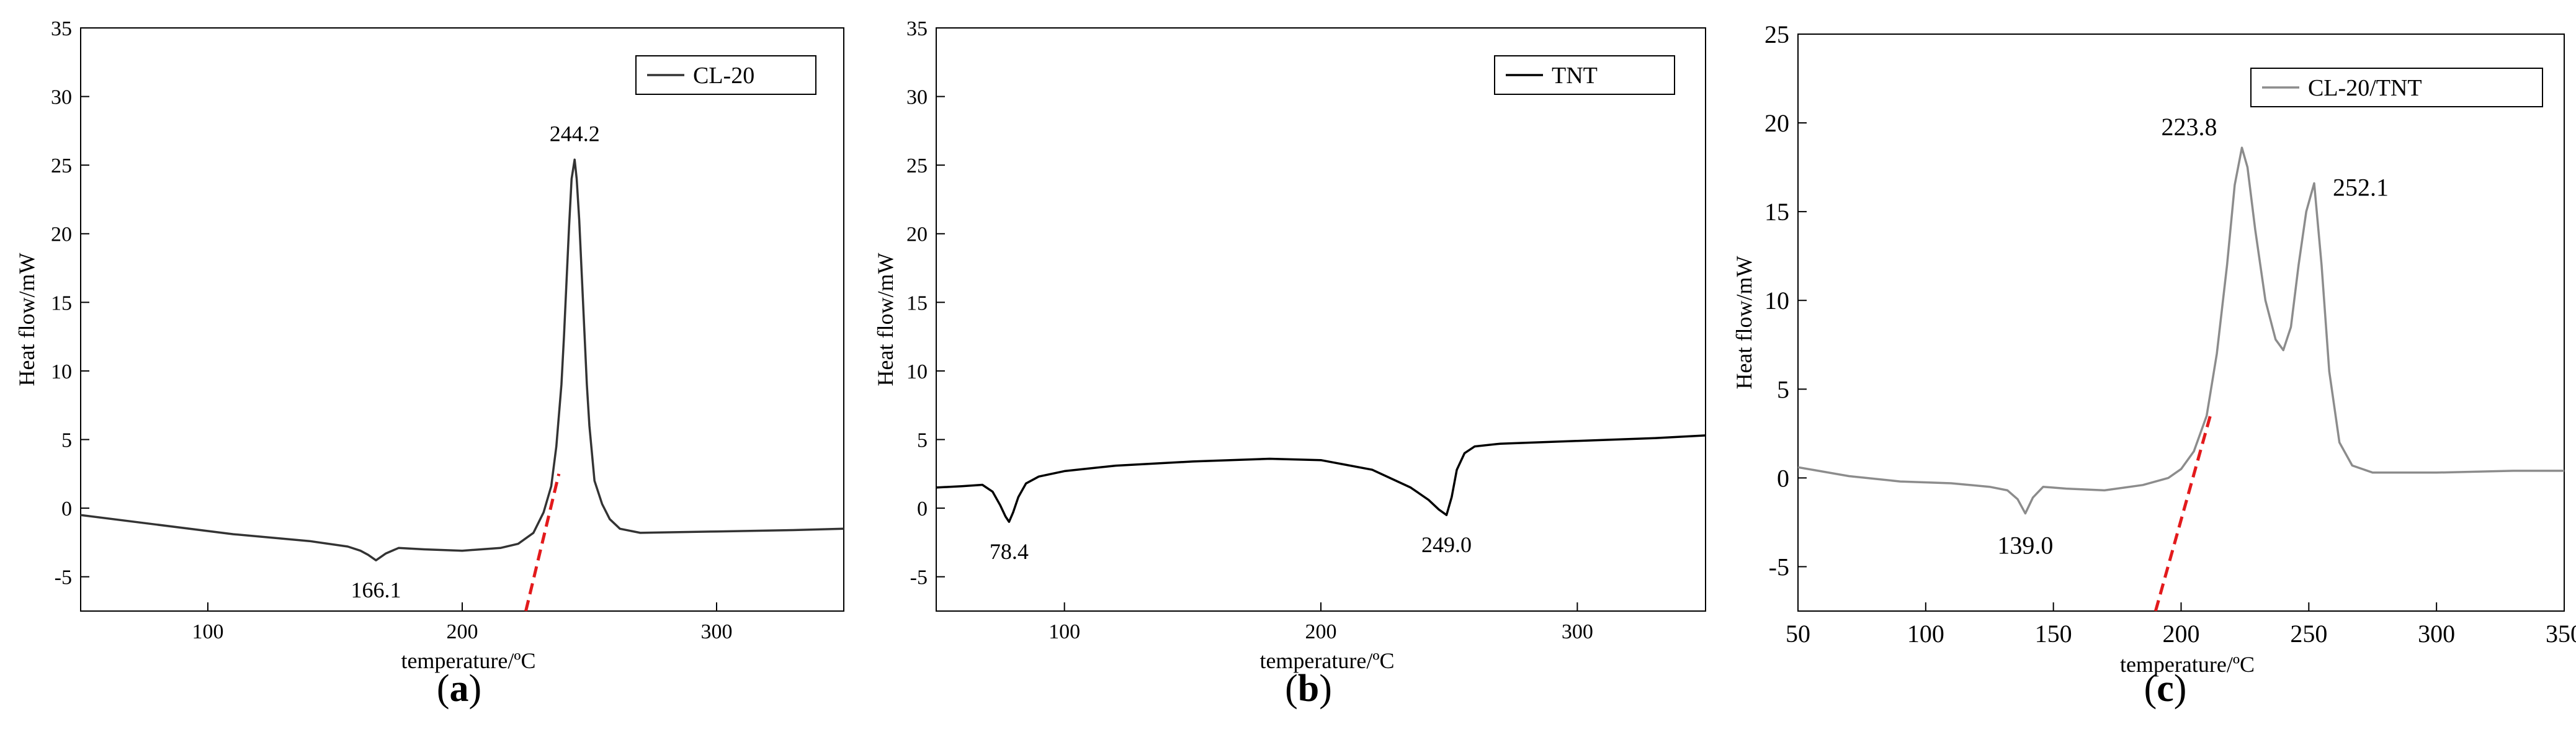  I want to click on peak-label: 223.8, so click(2189, 127).